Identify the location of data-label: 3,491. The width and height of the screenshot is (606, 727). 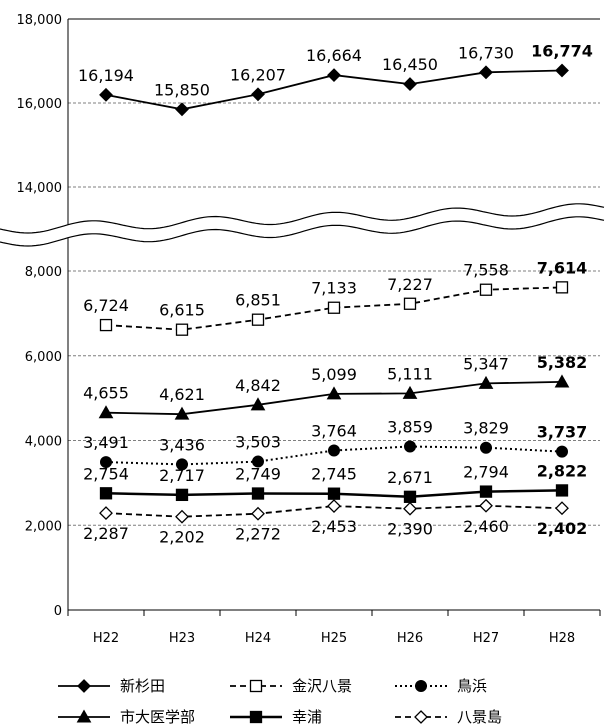
(106, 442).